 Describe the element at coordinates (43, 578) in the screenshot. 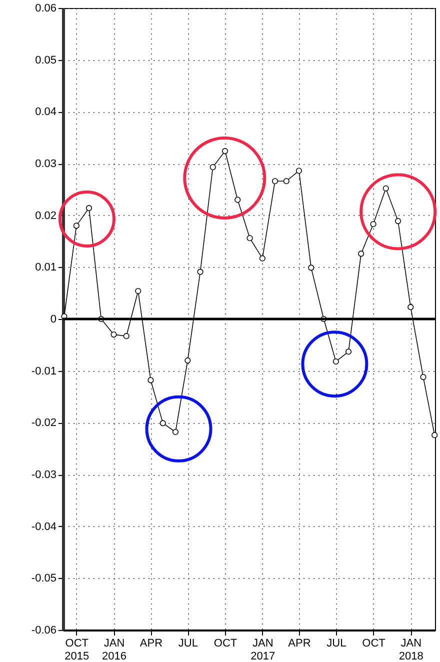

I see `y-tick-label: -0.05` at that location.